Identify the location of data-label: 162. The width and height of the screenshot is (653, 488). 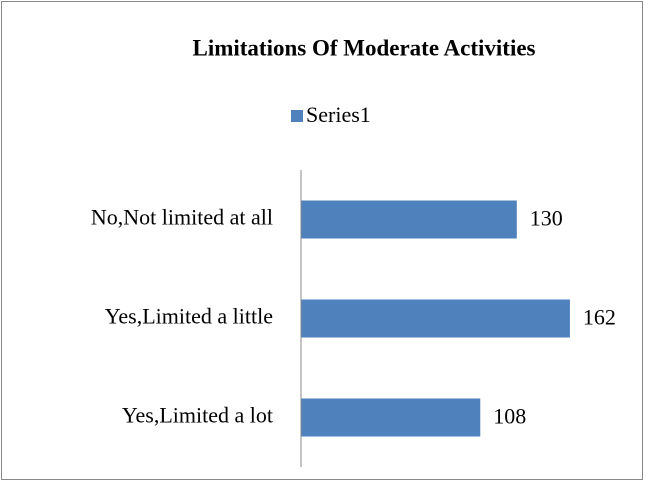
(599, 317).